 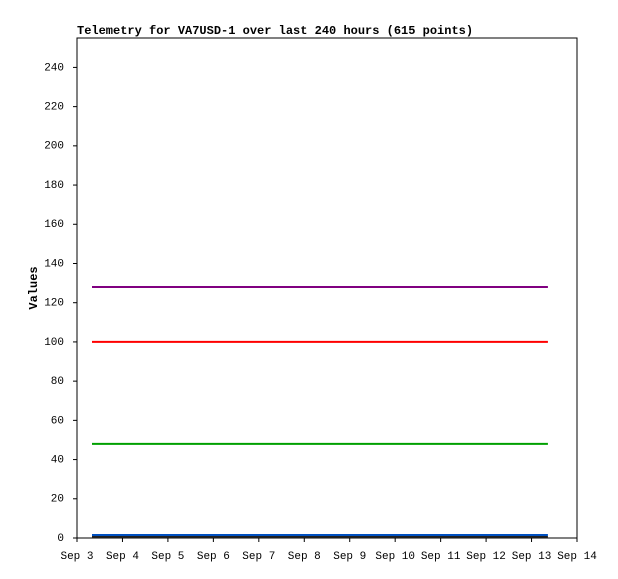 I want to click on x-tick-label: Sep 4, so click(x=122, y=557).